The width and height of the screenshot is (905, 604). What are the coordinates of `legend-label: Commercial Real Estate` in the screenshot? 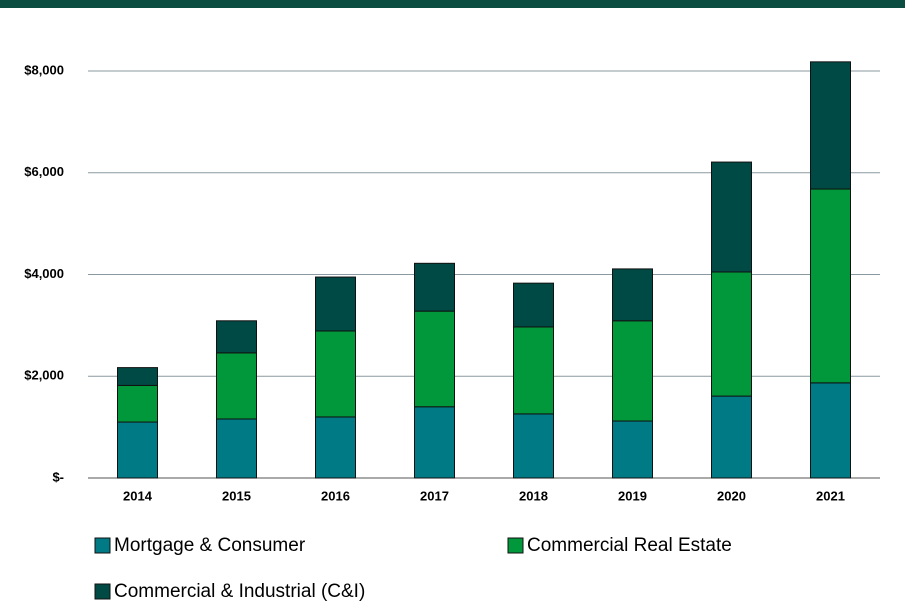 It's located at (629, 545).